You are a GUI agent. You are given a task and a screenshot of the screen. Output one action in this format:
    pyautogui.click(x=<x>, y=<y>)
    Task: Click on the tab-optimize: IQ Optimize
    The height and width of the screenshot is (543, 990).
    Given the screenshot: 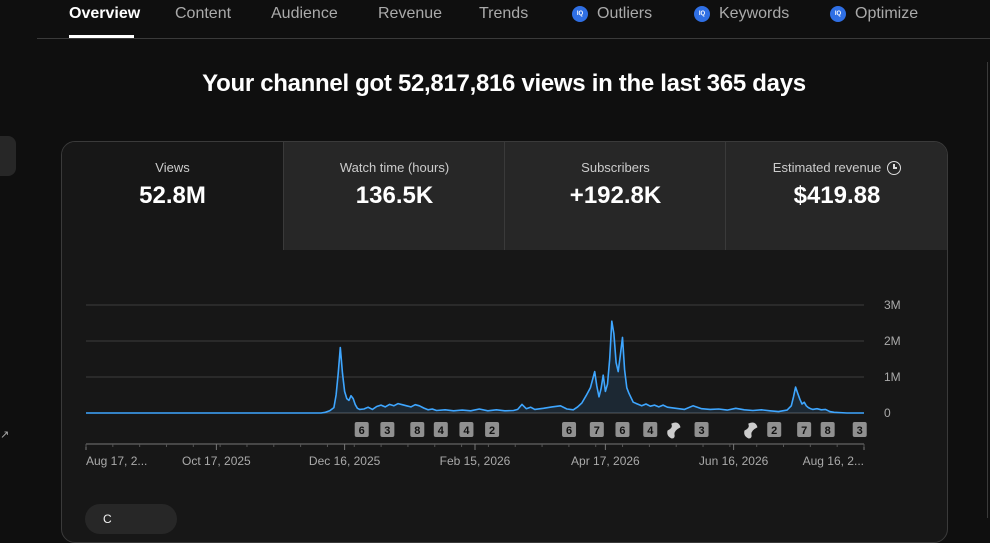 What is the action you would take?
    pyautogui.click(x=874, y=14)
    